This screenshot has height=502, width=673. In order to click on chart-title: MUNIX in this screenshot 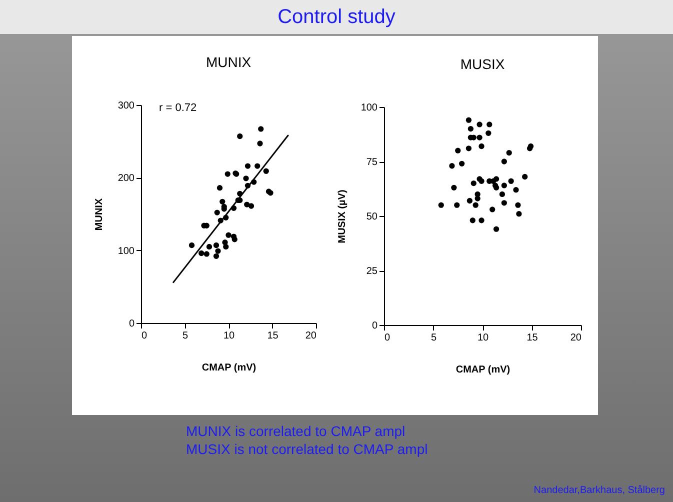, I will do `click(229, 62)`.